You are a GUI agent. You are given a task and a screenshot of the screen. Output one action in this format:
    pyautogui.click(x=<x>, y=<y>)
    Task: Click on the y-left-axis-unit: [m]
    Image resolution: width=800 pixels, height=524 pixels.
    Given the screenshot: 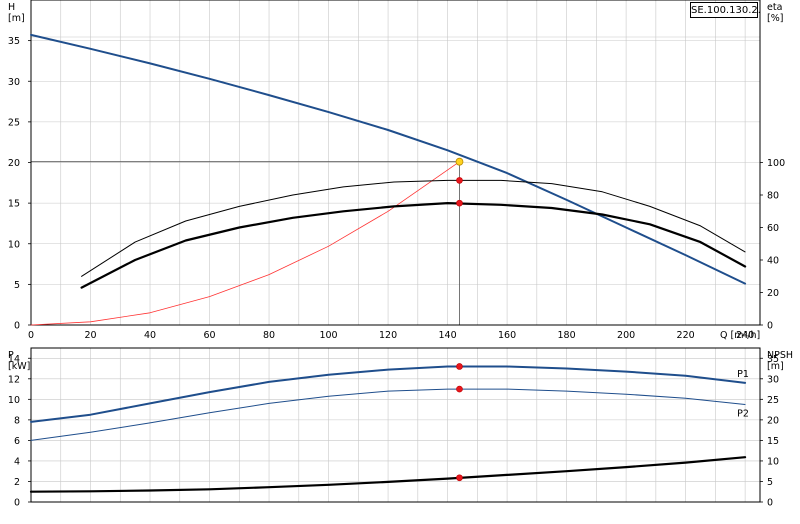 What is the action you would take?
    pyautogui.click(x=16, y=18)
    